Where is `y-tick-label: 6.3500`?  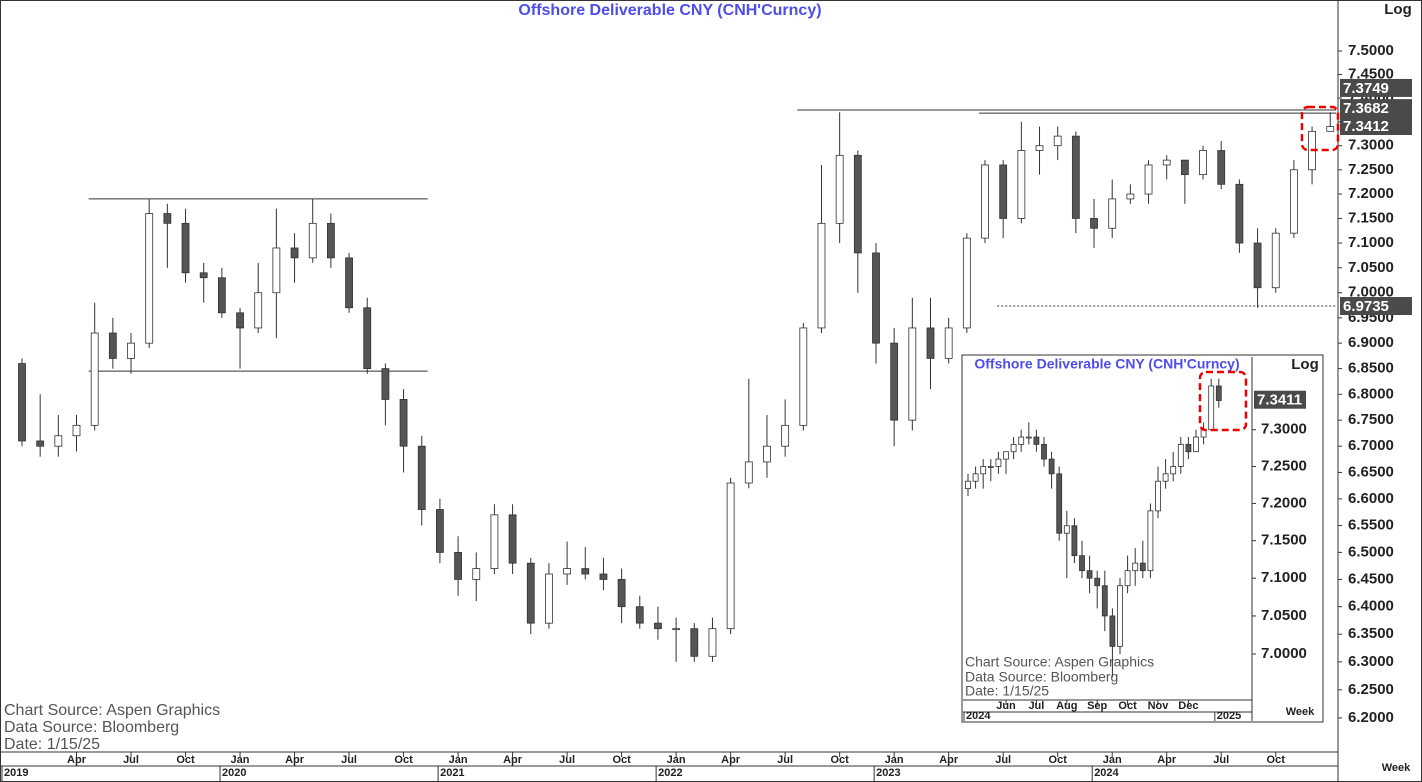 y-tick-label: 6.3500 is located at coordinates (1371, 633).